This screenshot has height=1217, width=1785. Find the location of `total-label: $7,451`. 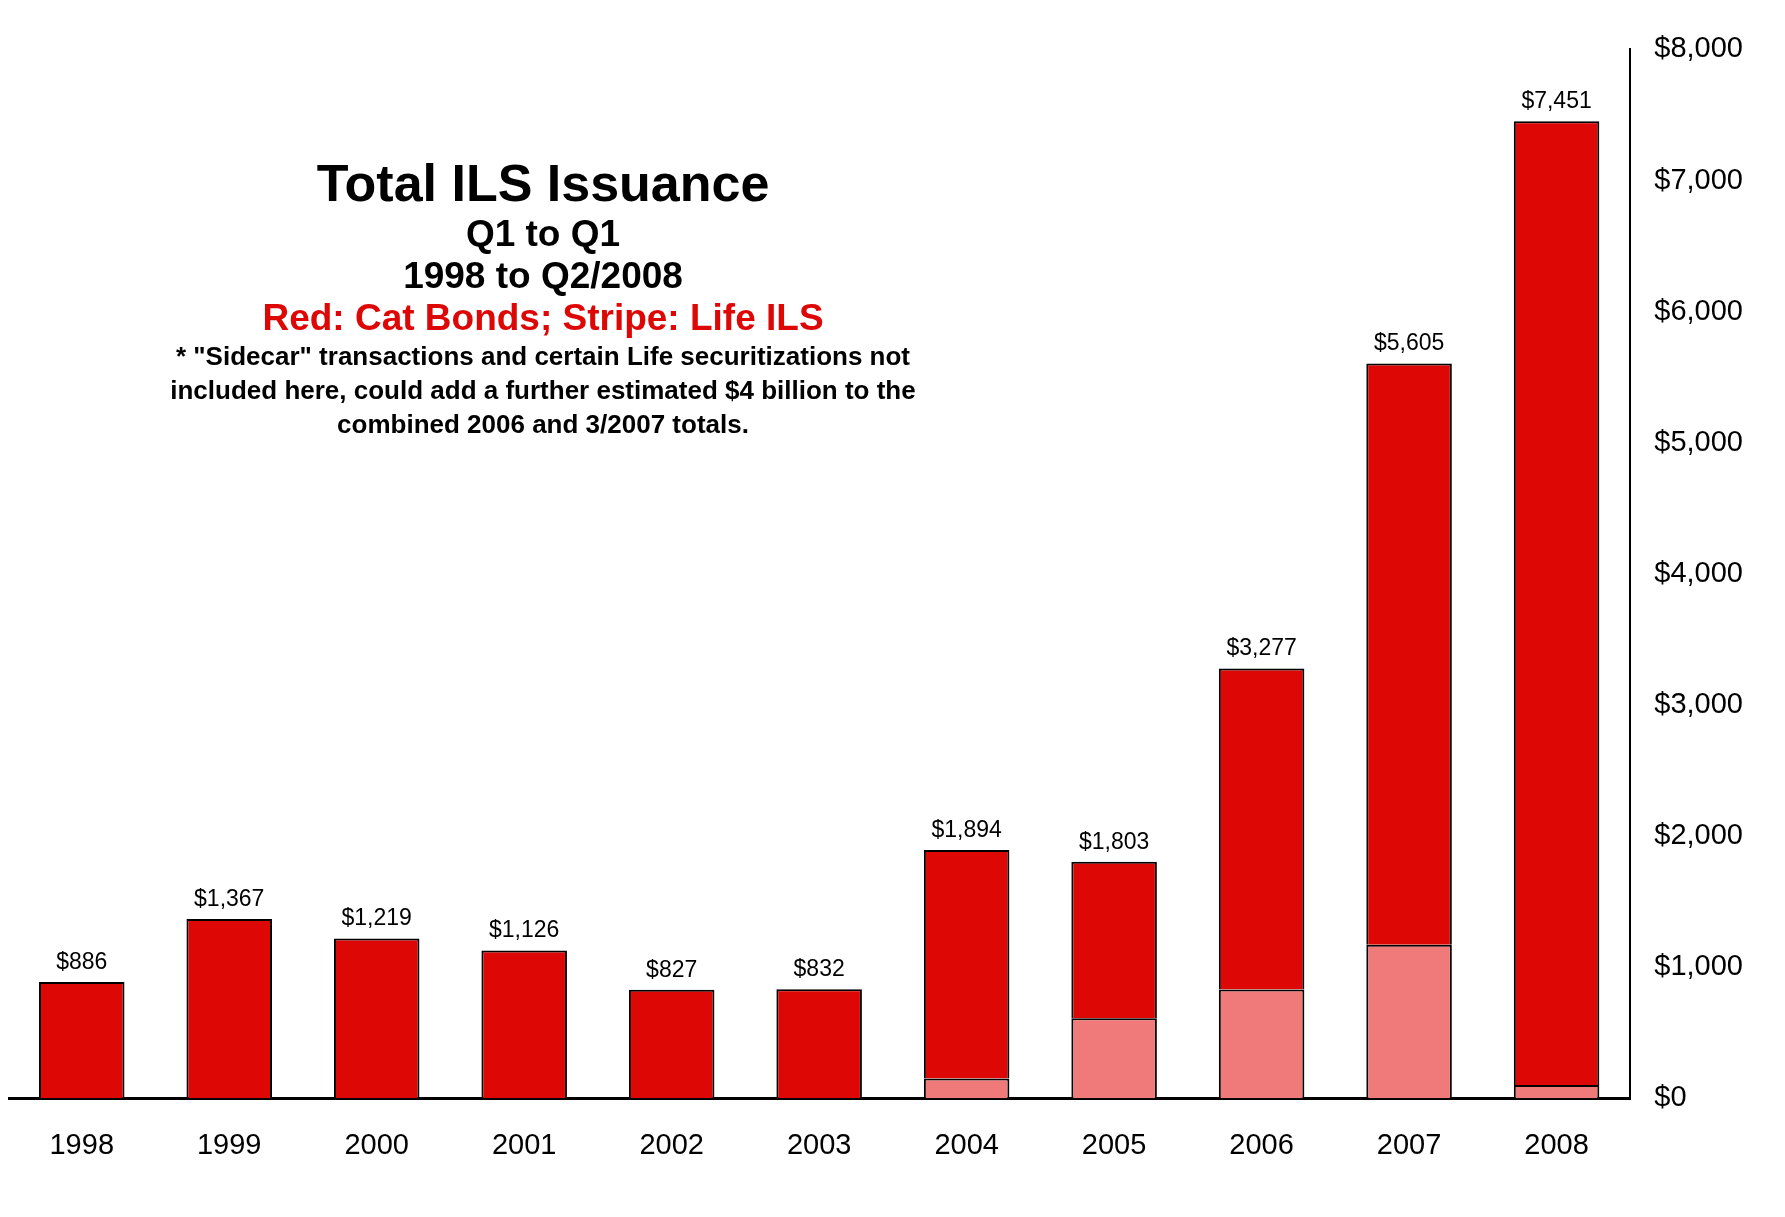

total-label: $7,451 is located at coordinates (1556, 100).